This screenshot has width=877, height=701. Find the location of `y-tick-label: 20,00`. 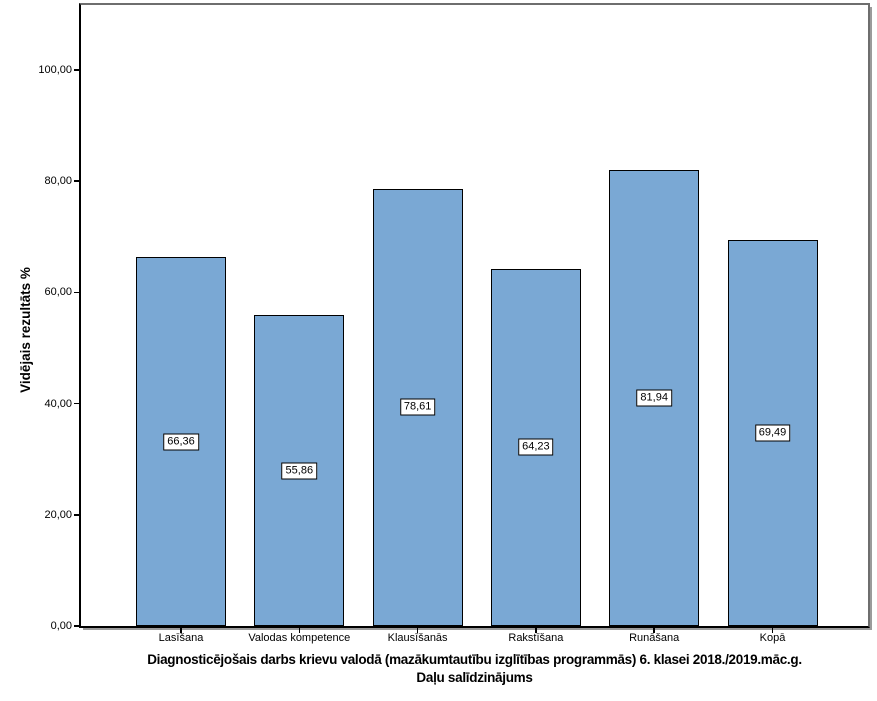

y-tick-label: 20,00 is located at coordinates (58, 514).